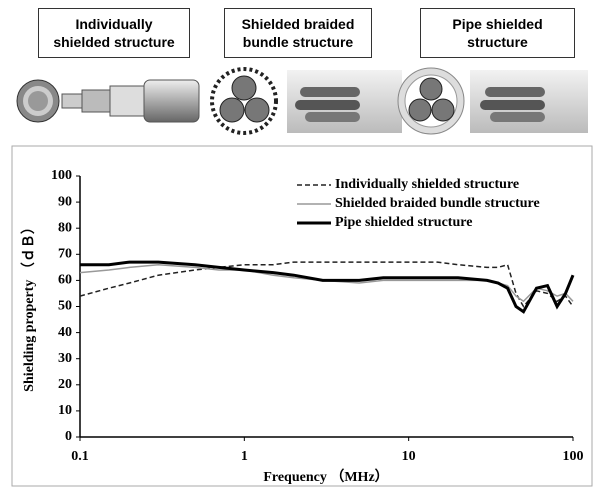 The width and height of the screenshot is (603, 488). What do you see at coordinates (492, 101) in the screenshot?
I see `cable-pipe` at bounding box center [492, 101].